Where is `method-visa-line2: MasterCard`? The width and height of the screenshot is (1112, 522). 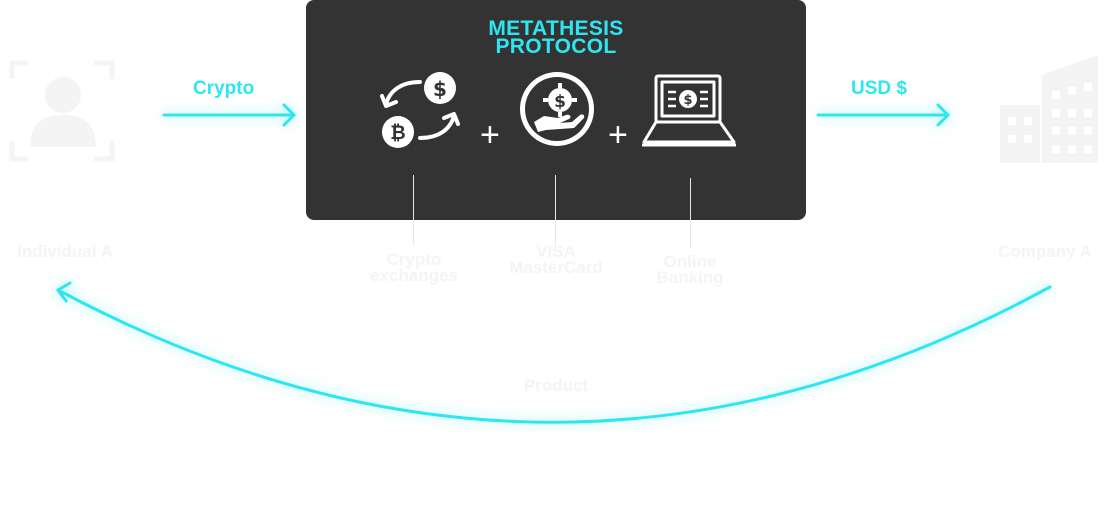 method-visa-line2: MasterCard is located at coordinates (556, 267).